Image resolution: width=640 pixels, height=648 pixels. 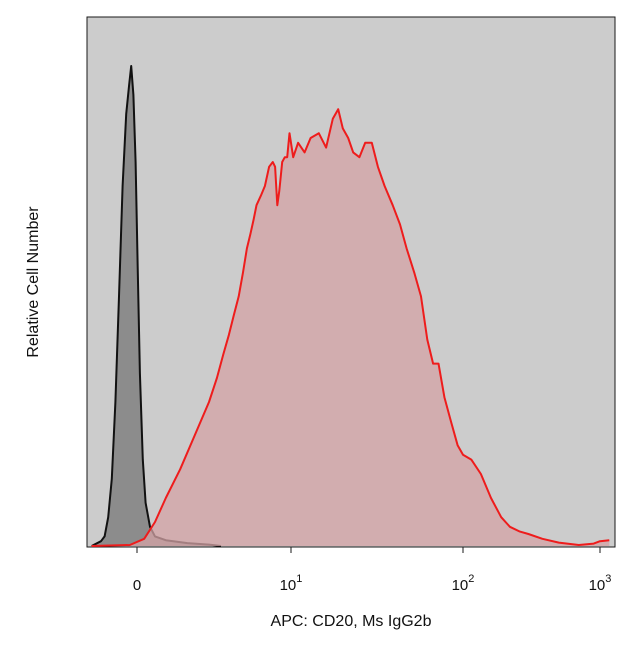 I want to click on x-tick-label-0: 0, so click(x=137, y=585).